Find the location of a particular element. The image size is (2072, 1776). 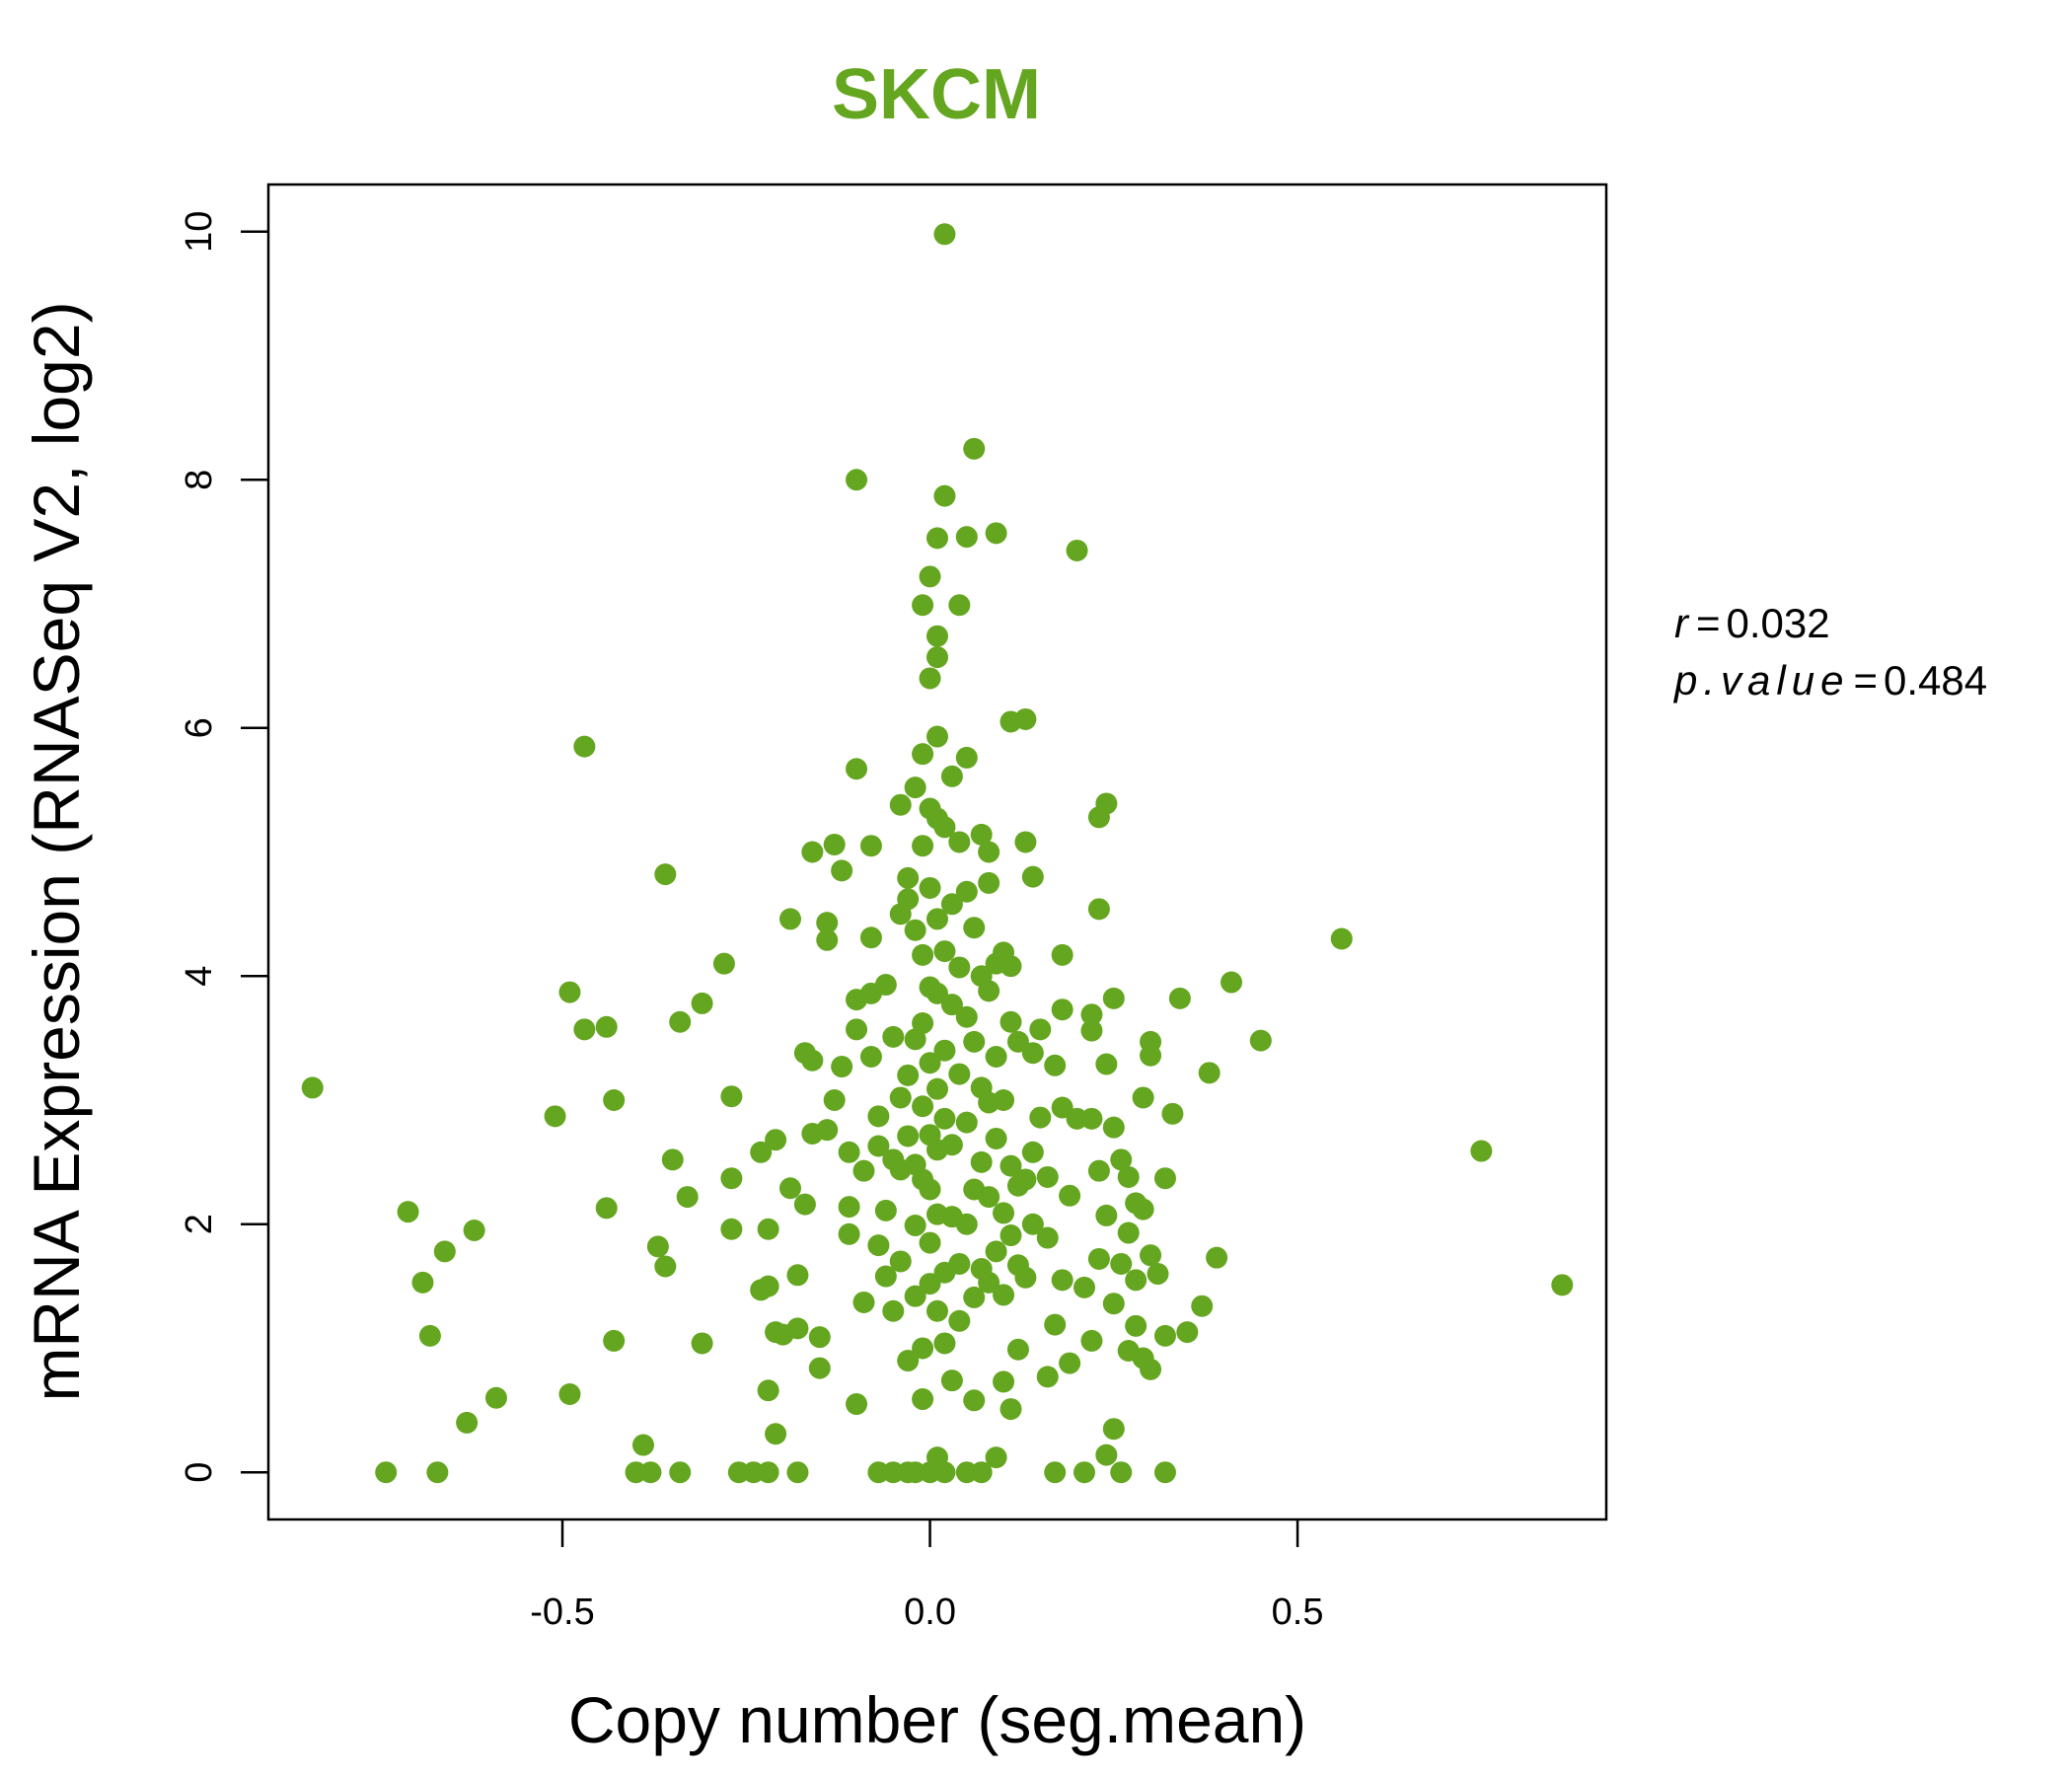

r-label: r is located at coordinates (1682, 623).